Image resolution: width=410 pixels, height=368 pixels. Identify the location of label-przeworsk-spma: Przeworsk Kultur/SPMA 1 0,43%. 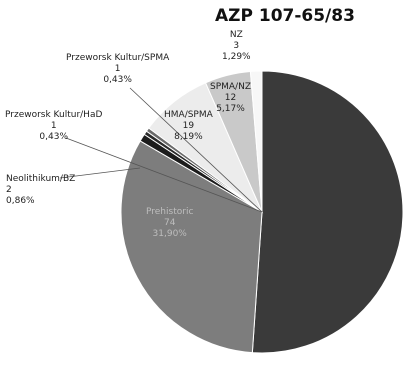
(117, 69).